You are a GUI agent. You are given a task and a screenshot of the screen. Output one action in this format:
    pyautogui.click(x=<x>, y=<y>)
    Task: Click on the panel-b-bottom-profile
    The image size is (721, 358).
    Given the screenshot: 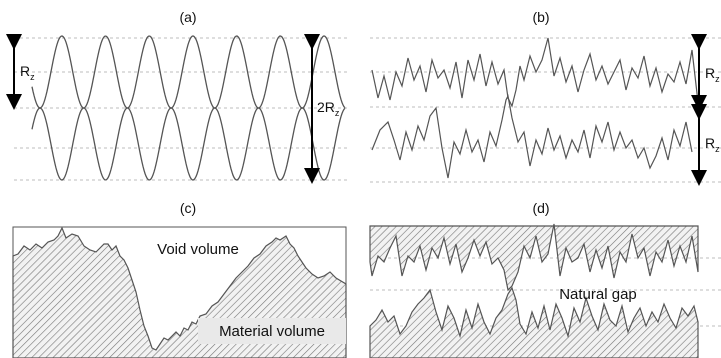 What is the action you would take?
    pyautogui.click(x=532, y=136)
    